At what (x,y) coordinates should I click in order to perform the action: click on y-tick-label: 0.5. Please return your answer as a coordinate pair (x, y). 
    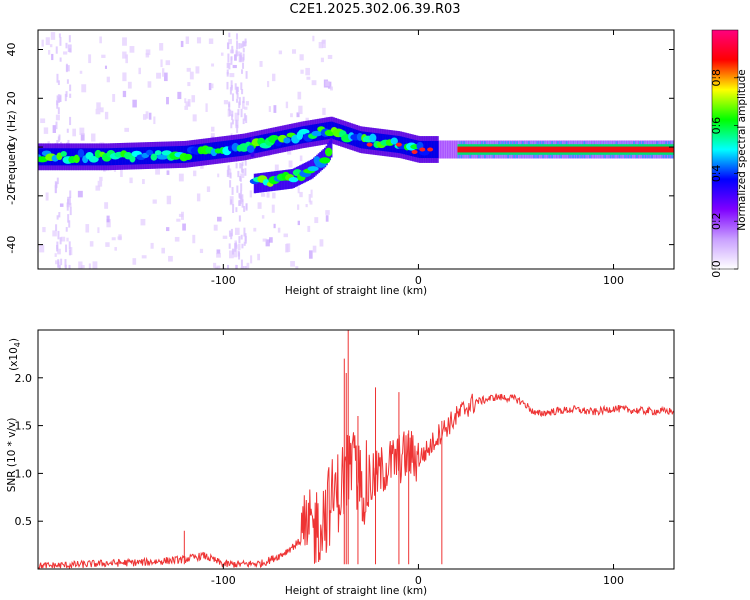
    Looking at the image, I should click on (24, 521).